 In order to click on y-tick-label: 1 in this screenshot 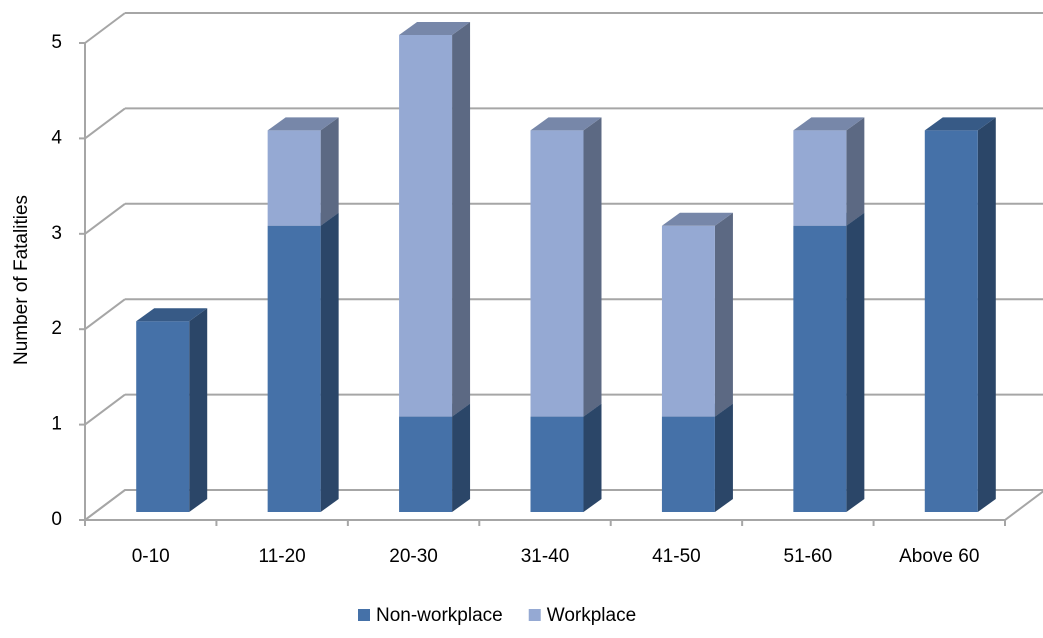, I will do `click(56, 424)`.